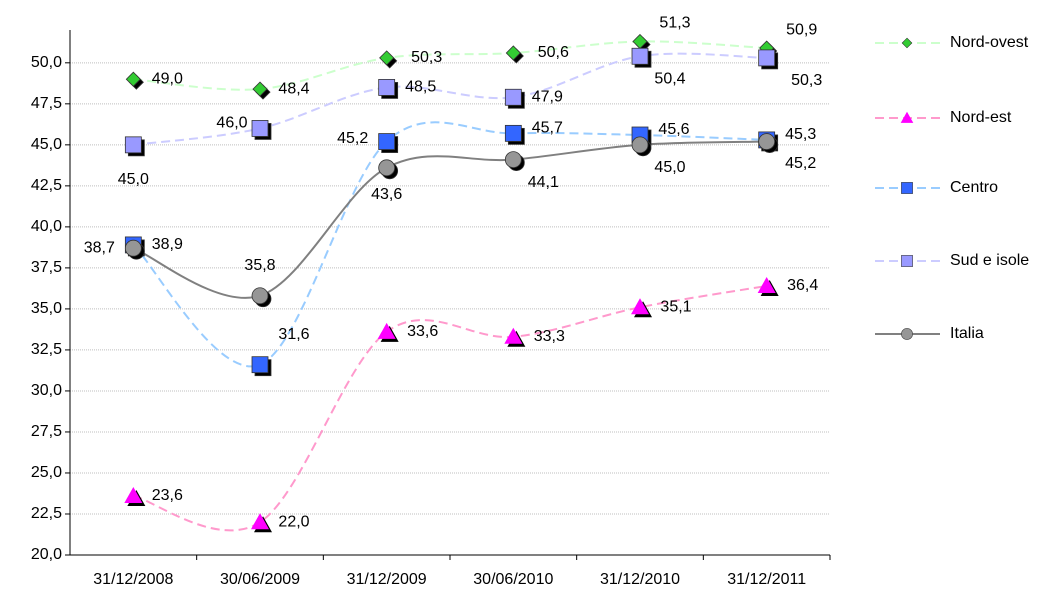  What do you see at coordinates (547, 128) in the screenshot?
I see `data-label: 45,7` at bounding box center [547, 128].